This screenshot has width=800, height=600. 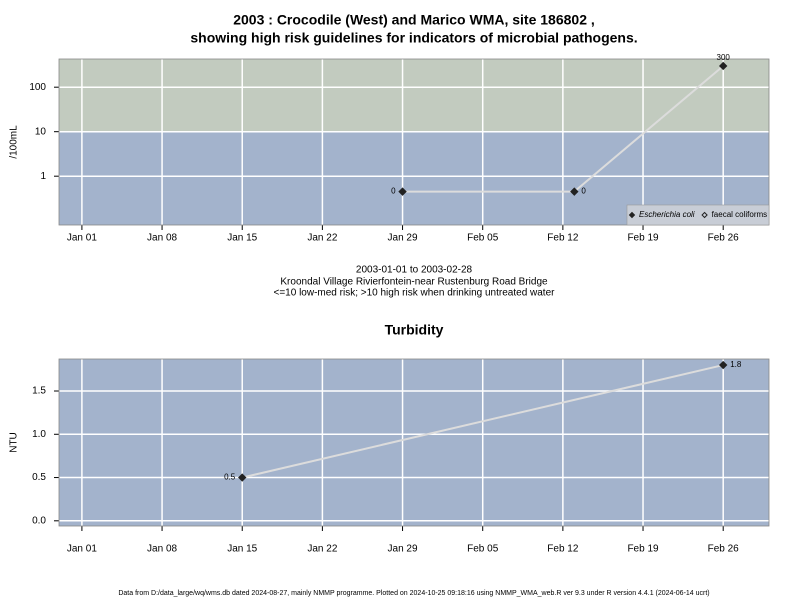 What do you see at coordinates (39, 434) in the screenshot?
I see `y-tick-label: 1.0` at bounding box center [39, 434].